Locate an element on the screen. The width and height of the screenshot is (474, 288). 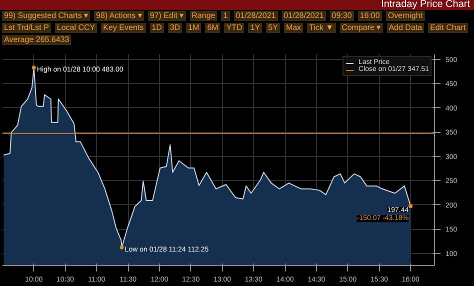
text: Add Data is located at coordinates (405, 28).